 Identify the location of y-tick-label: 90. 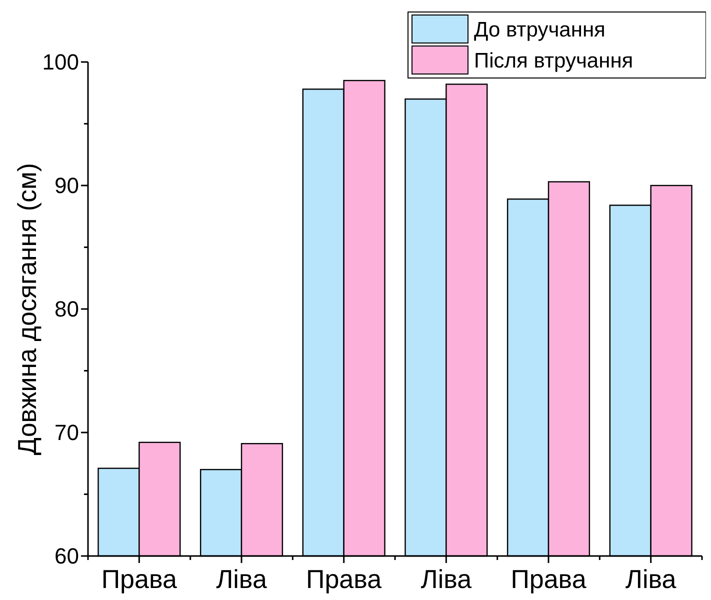
(66, 185).